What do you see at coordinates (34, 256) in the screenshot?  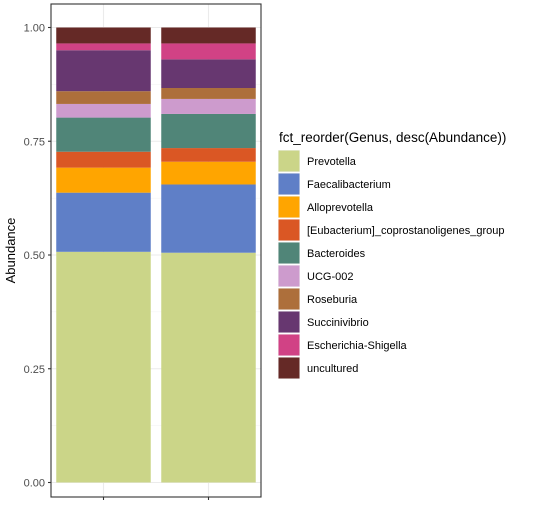 I see `y-tick-label: 0.50` at bounding box center [34, 256].